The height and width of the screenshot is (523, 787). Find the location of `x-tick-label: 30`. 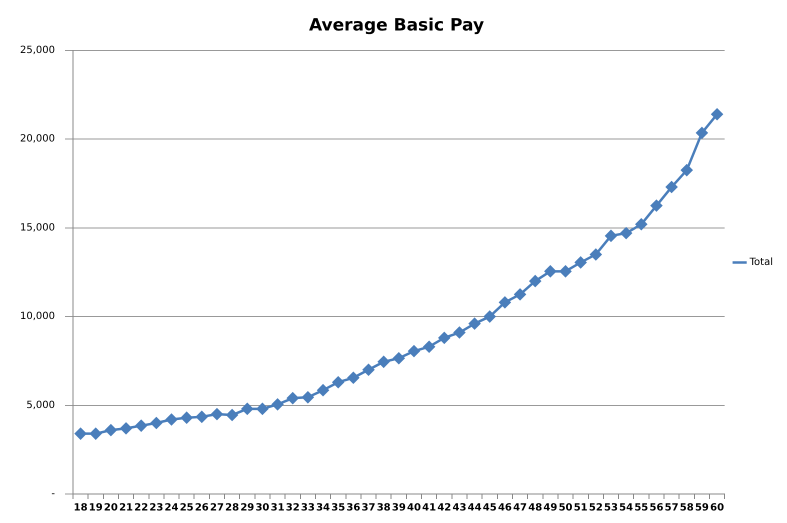

x-tick-label: 30 is located at coordinates (262, 508).